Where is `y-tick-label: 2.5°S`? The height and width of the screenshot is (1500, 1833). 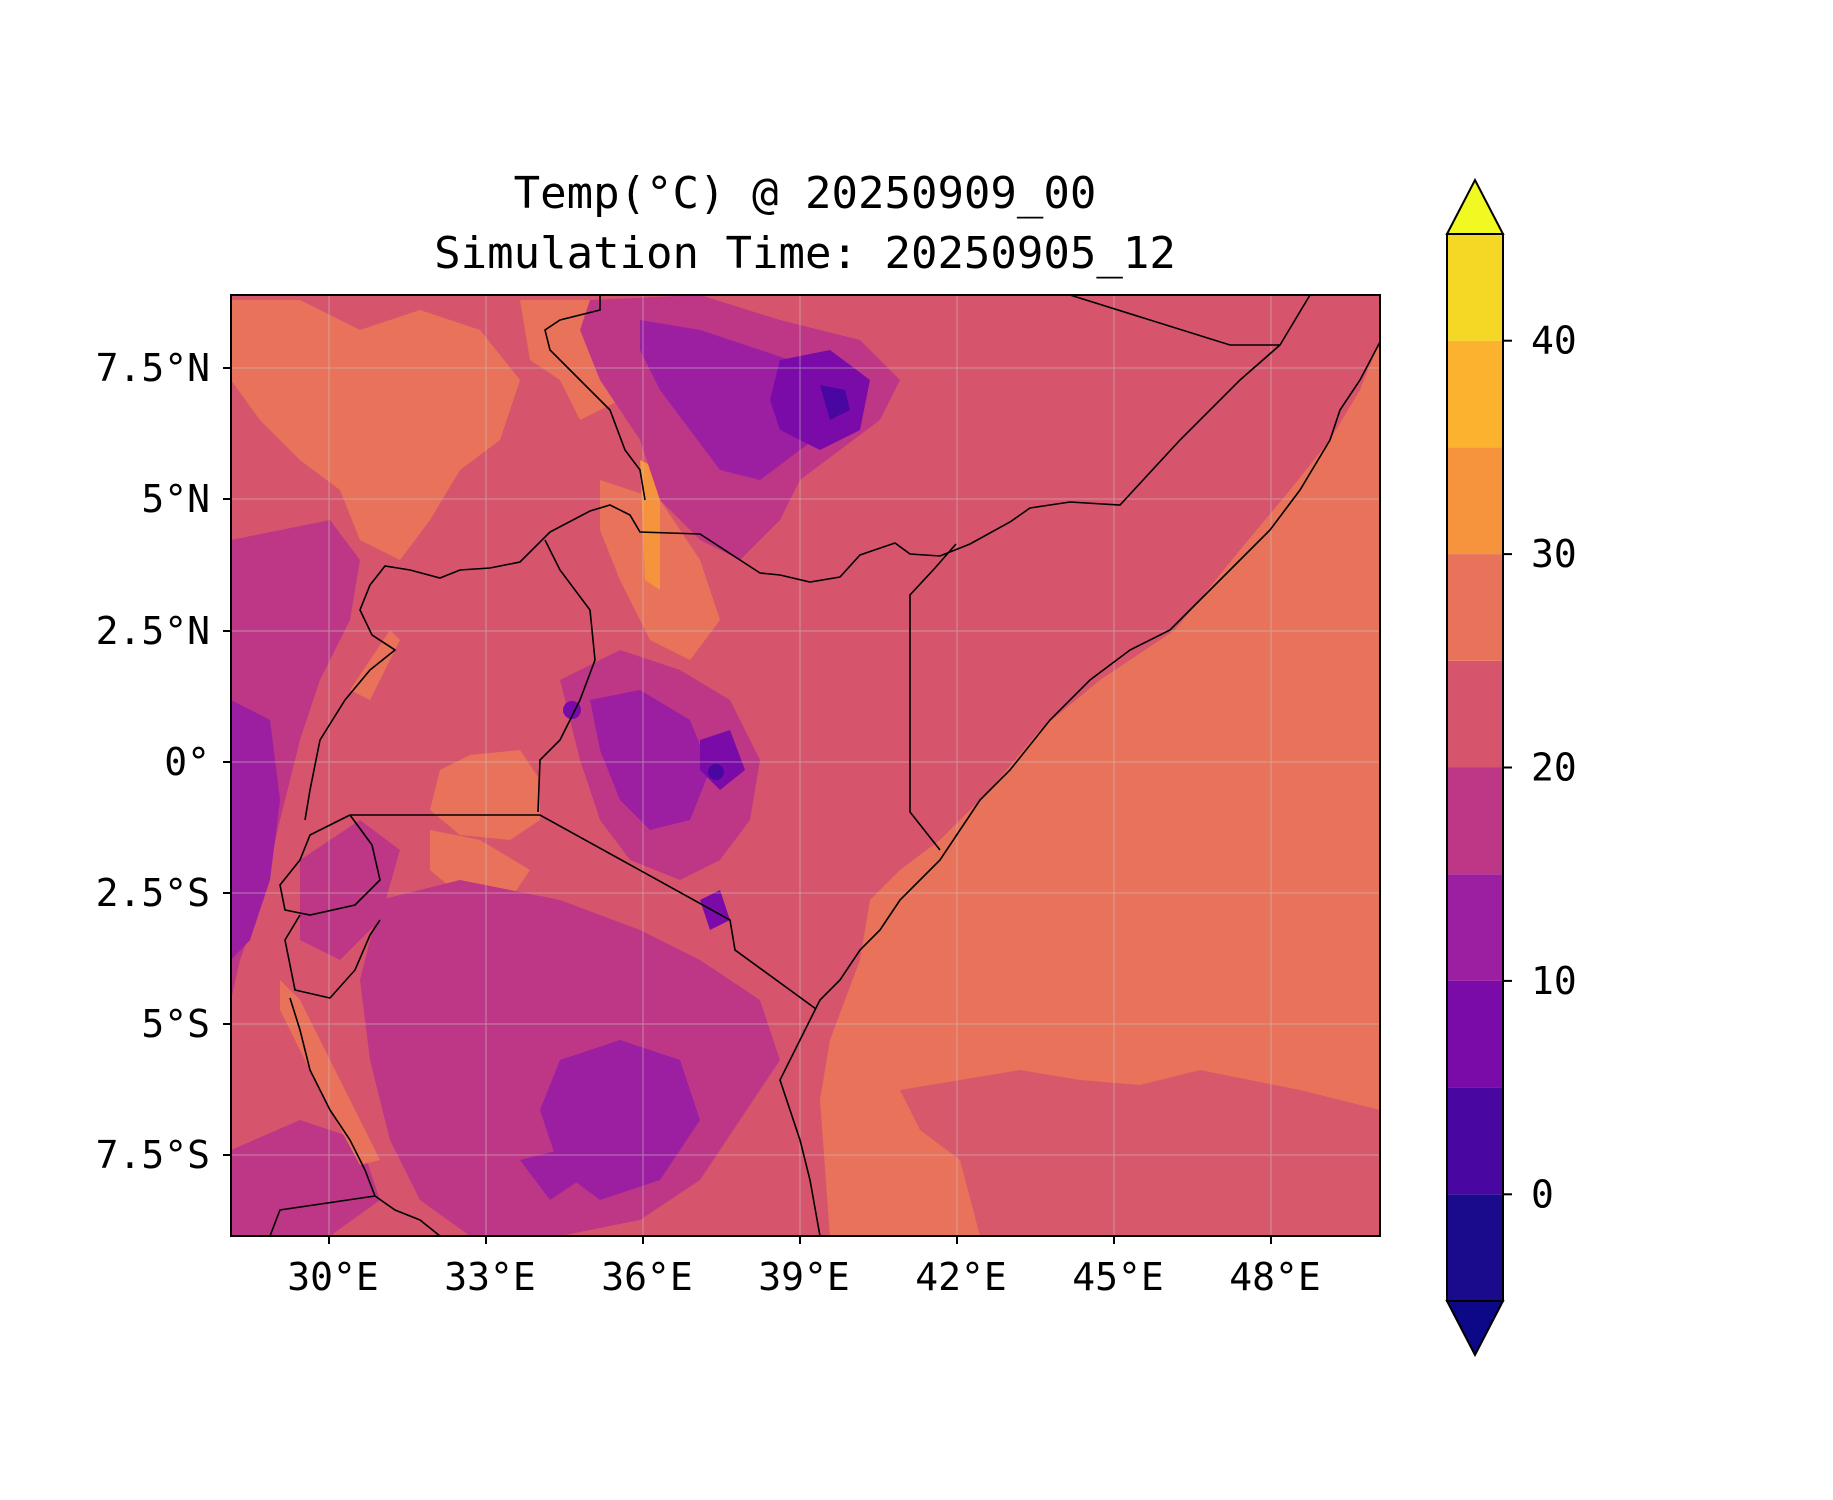 y-tick-label: 2.5°S is located at coordinates (153, 893).